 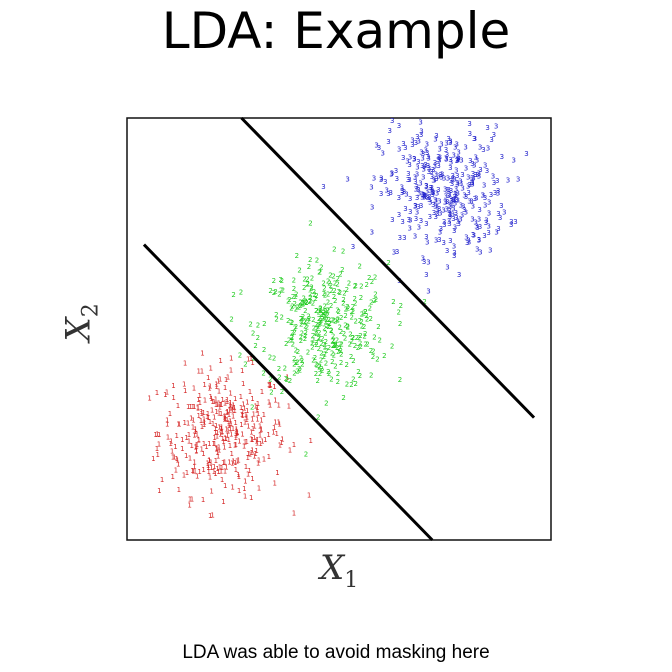 What do you see at coordinates (336, 31) in the screenshot?
I see `slide-title: LDA: Example` at bounding box center [336, 31].